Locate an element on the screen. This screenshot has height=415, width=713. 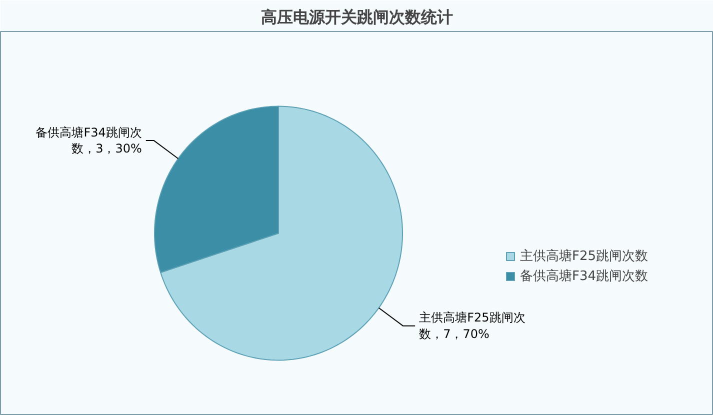
data-label: 备供高塘F34跳闸次数，3，30% is located at coordinates (89, 140).